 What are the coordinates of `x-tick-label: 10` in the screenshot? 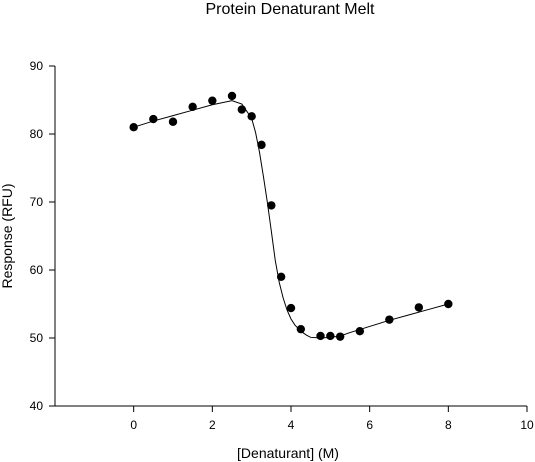 It's located at (527, 425).